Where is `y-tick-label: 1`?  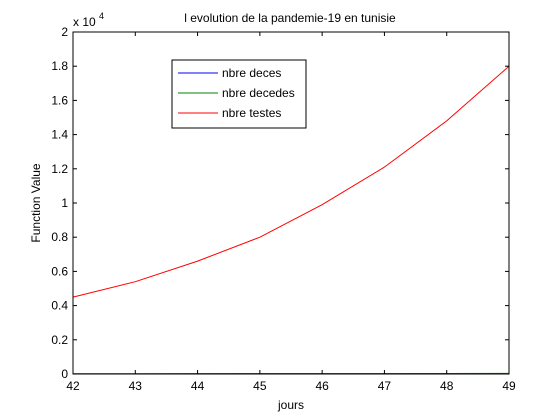
y-tick-label: 1 is located at coordinates (64, 203).